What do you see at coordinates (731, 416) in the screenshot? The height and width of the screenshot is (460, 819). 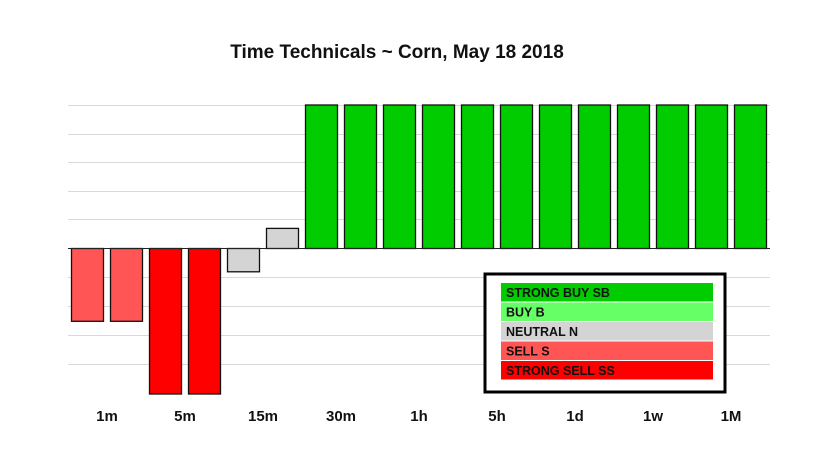 I see `x-tick-label: 1M` at bounding box center [731, 416].